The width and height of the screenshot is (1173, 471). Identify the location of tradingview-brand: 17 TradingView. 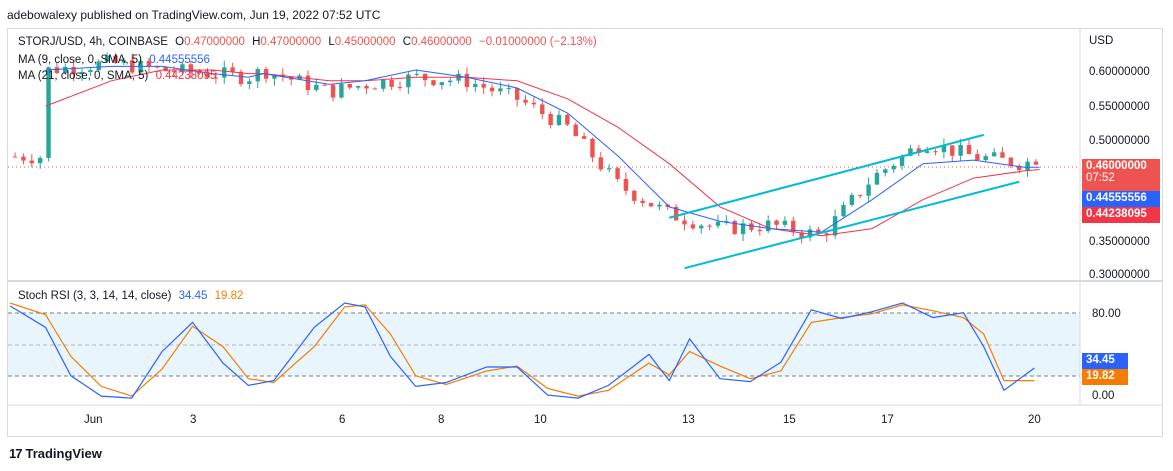
(55, 453).